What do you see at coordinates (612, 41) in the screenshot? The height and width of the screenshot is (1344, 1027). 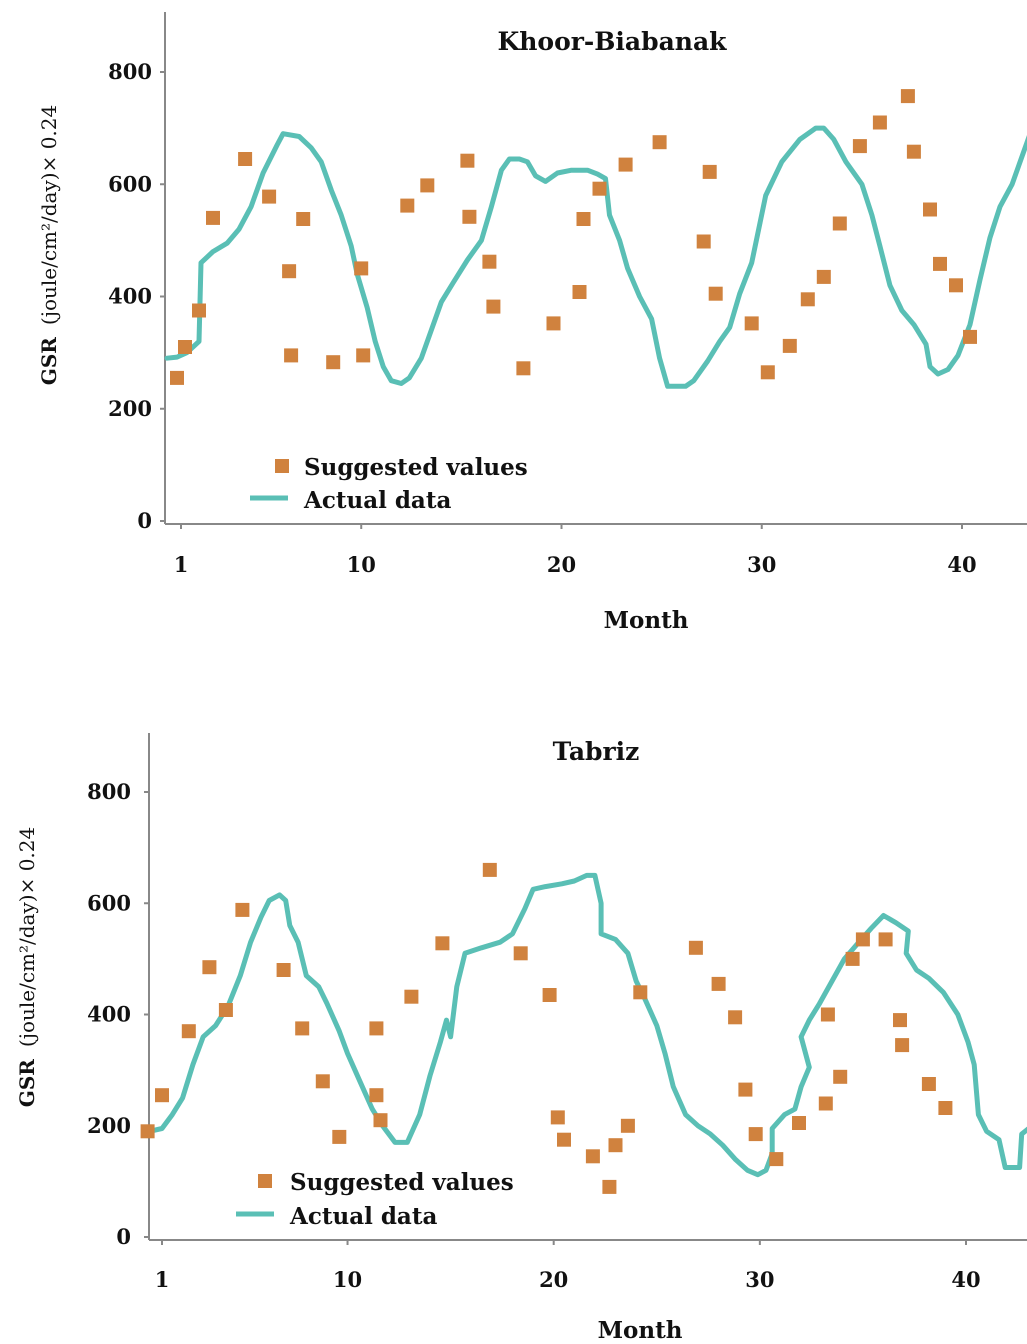 I see `chart-title: Khoor-Biabanak` at bounding box center [612, 41].